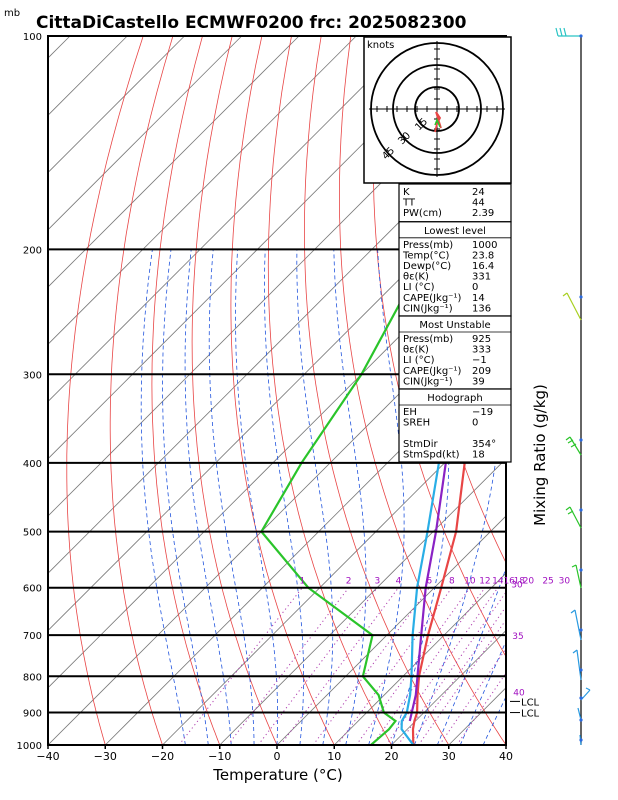 This screenshot has width=618, height=800. I want to click on mixing-ratio-label: 14, so click(498, 582).